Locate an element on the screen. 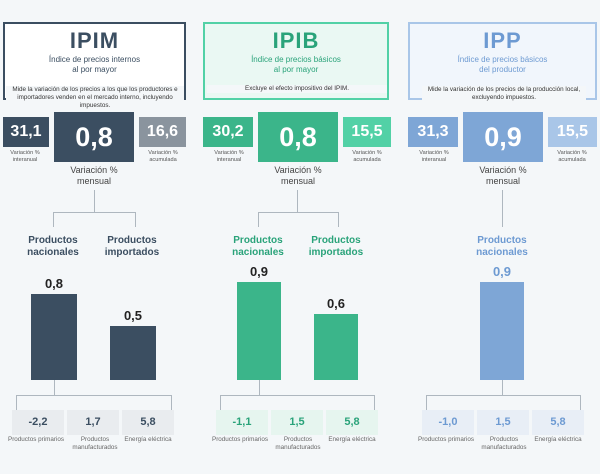  ipib-breakdown-label: Productos primarios is located at coordinates (240, 439).